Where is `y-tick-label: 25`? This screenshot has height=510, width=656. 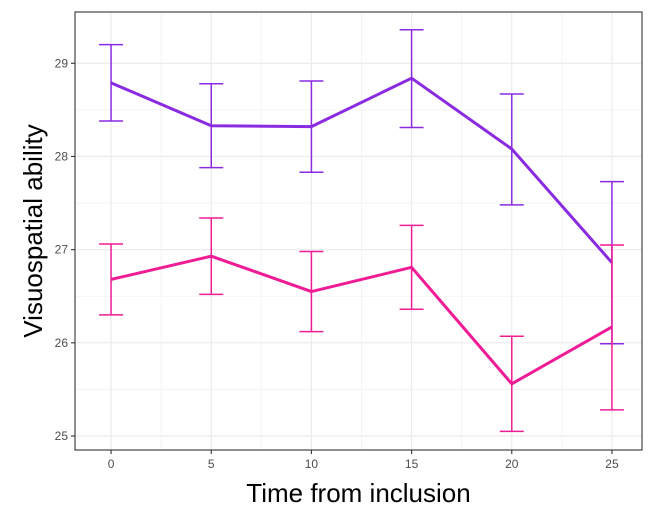
y-tick-label: 25 is located at coordinates (62, 436).